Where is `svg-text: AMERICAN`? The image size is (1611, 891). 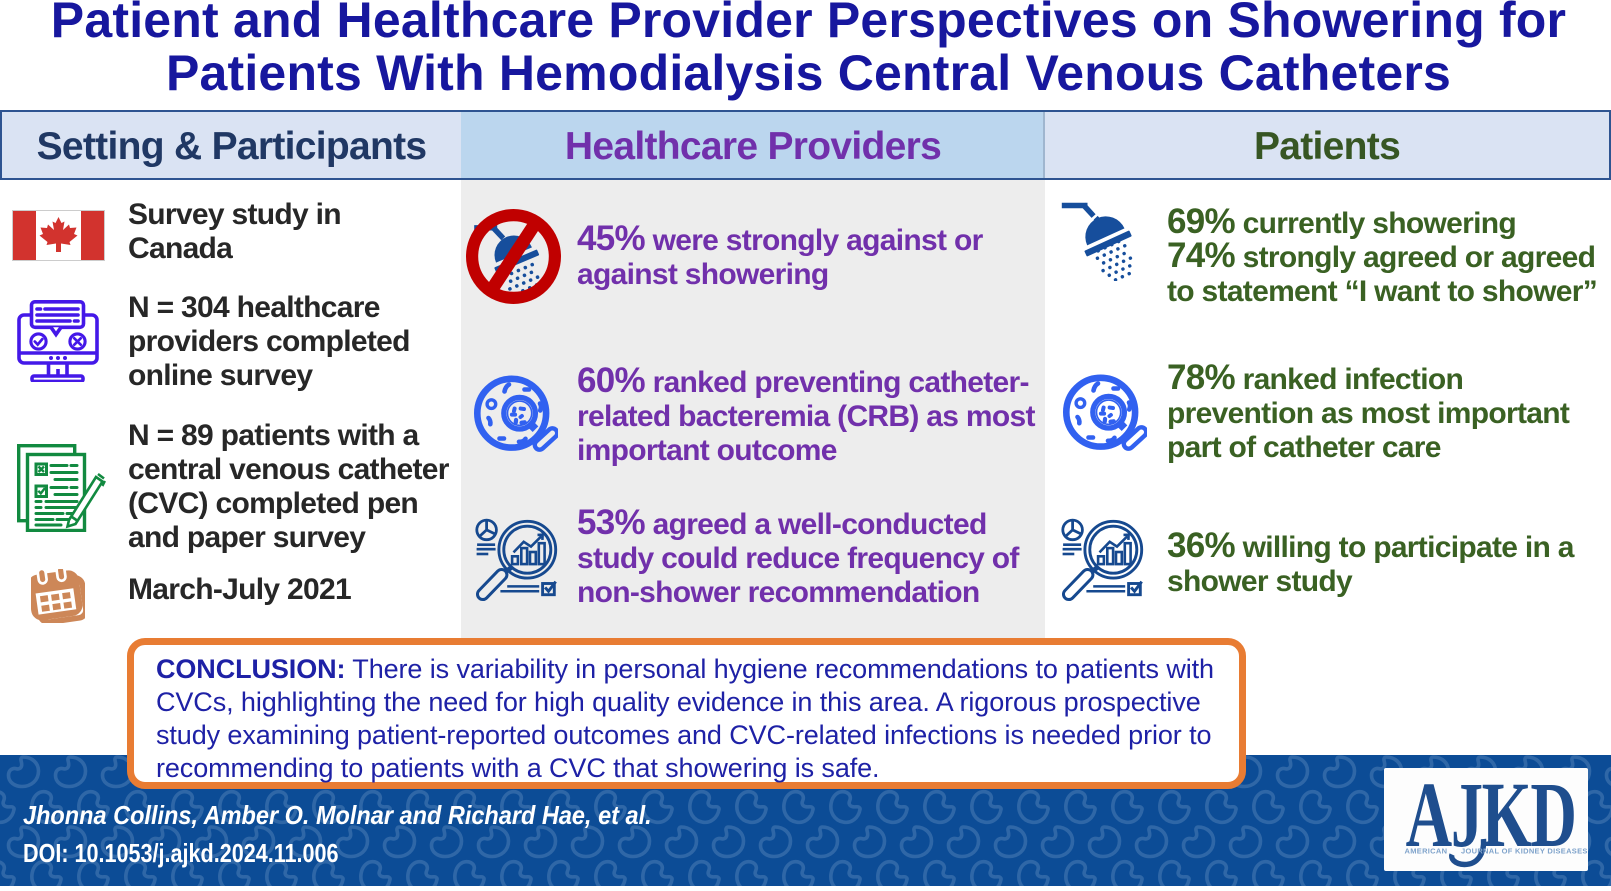
svg-text: AMERICAN is located at coordinates (1426, 851).